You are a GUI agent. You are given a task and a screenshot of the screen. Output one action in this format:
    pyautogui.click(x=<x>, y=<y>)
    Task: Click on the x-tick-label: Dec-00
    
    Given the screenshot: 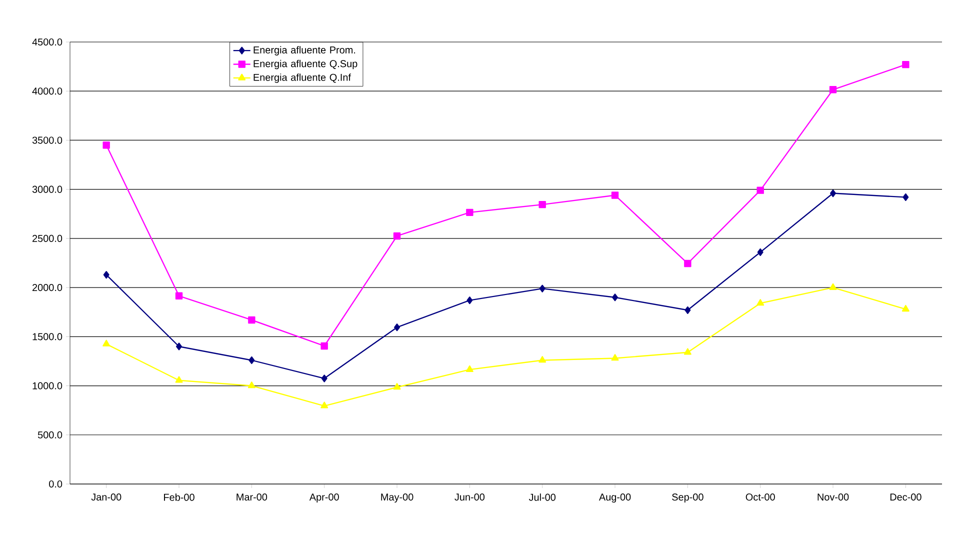 What is the action you would take?
    pyautogui.click(x=906, y=497)
    